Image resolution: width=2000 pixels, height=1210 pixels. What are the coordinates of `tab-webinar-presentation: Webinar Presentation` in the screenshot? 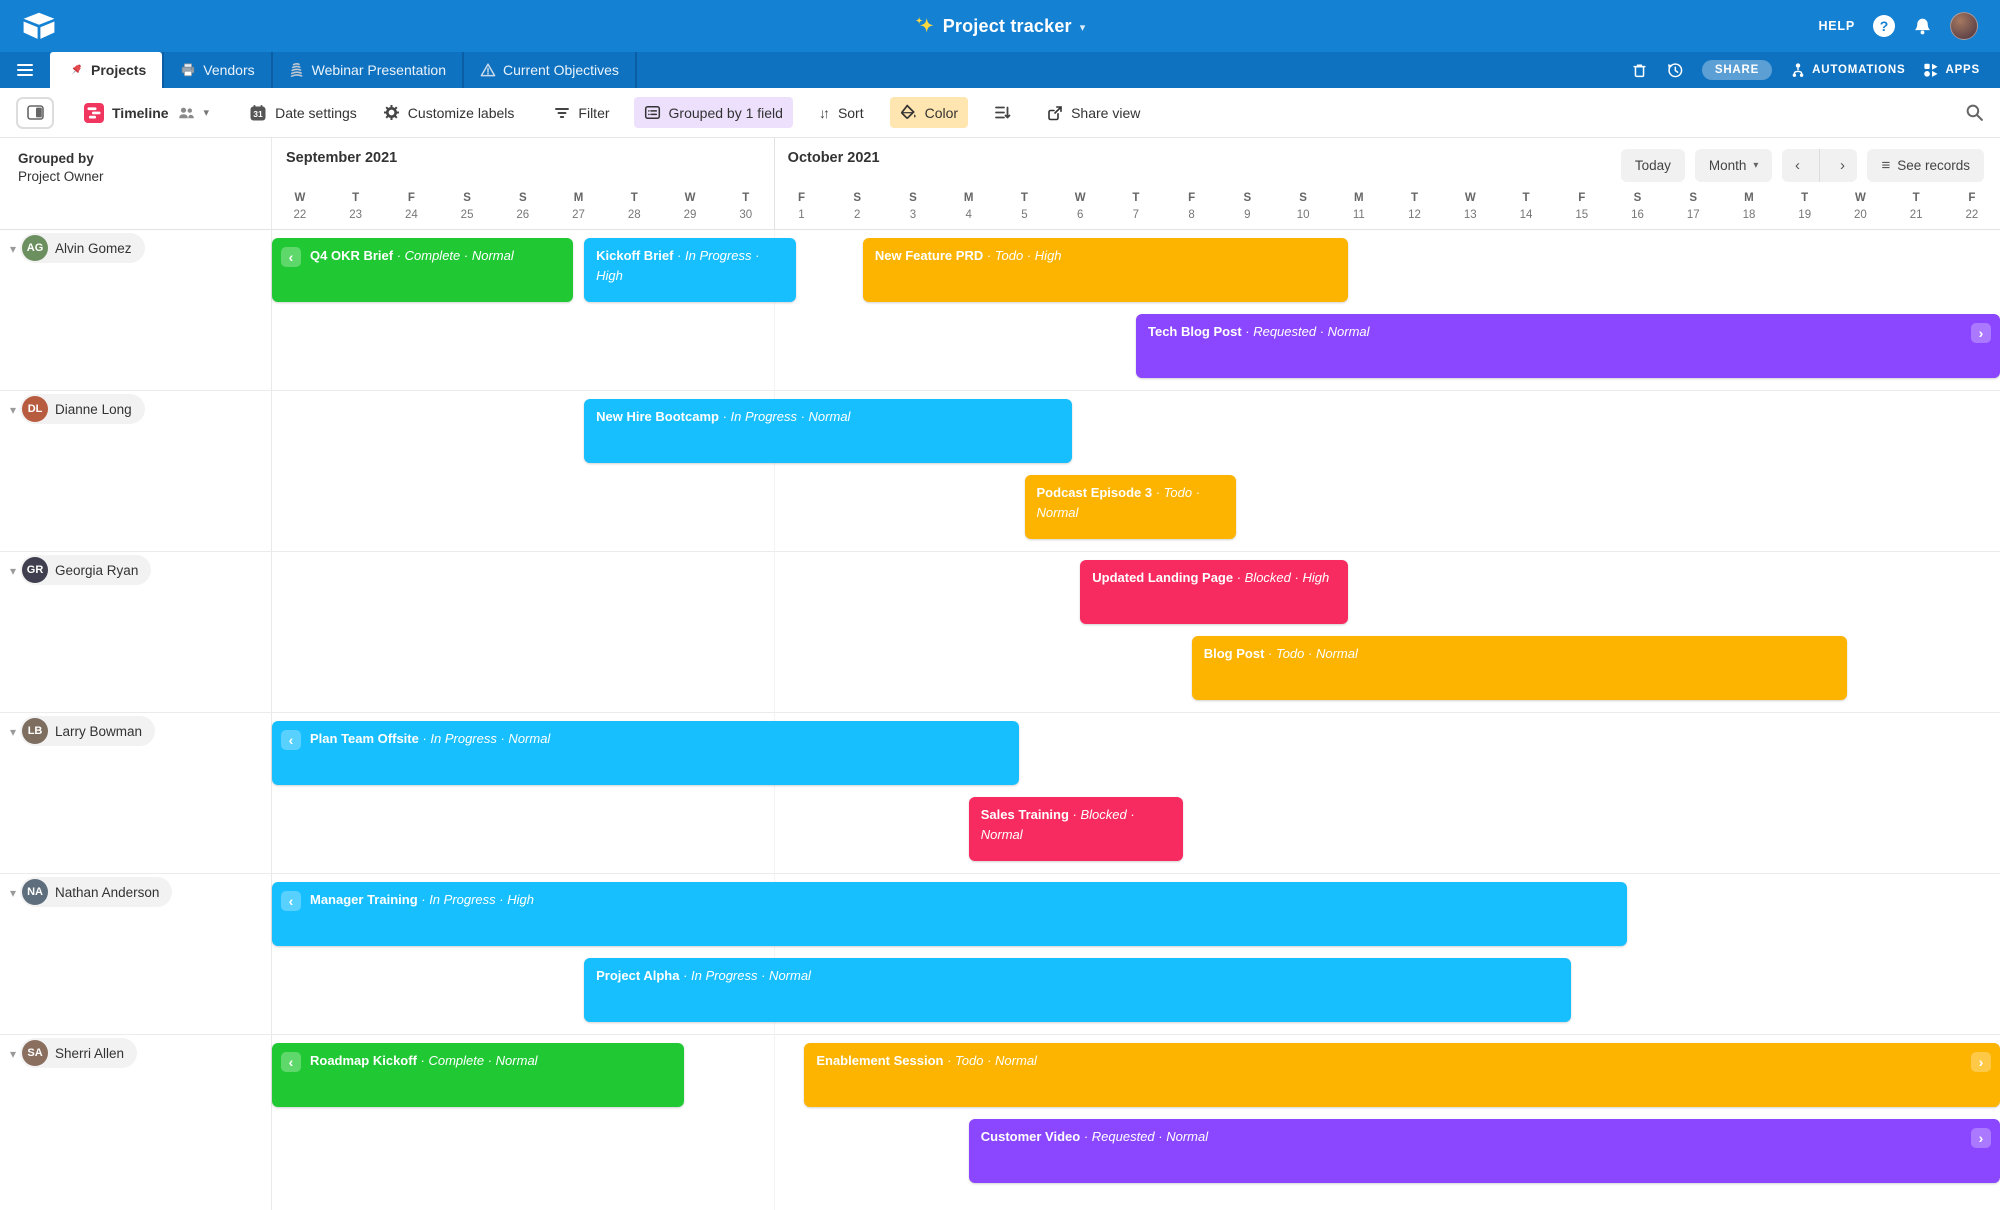 It's located at (366, 70).